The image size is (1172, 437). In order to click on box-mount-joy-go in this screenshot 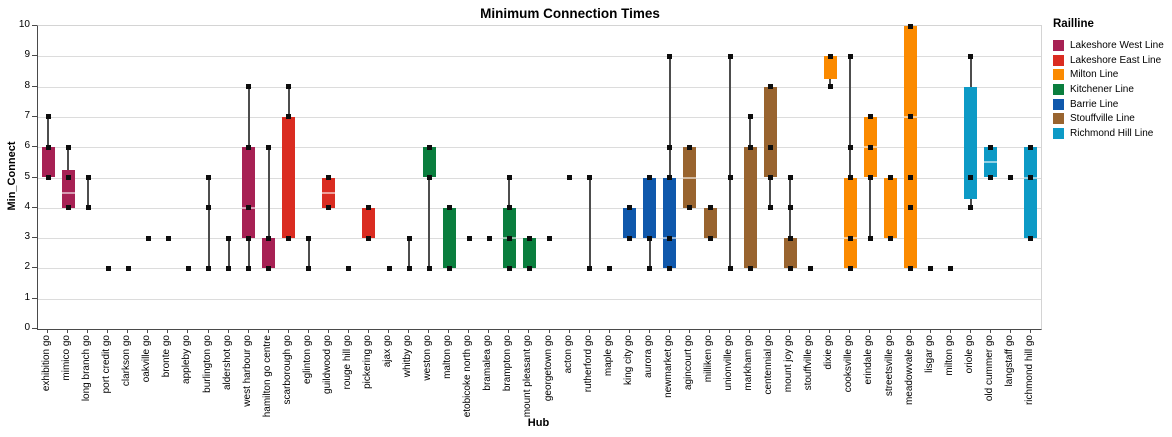, I will do `click(790, 253)`.